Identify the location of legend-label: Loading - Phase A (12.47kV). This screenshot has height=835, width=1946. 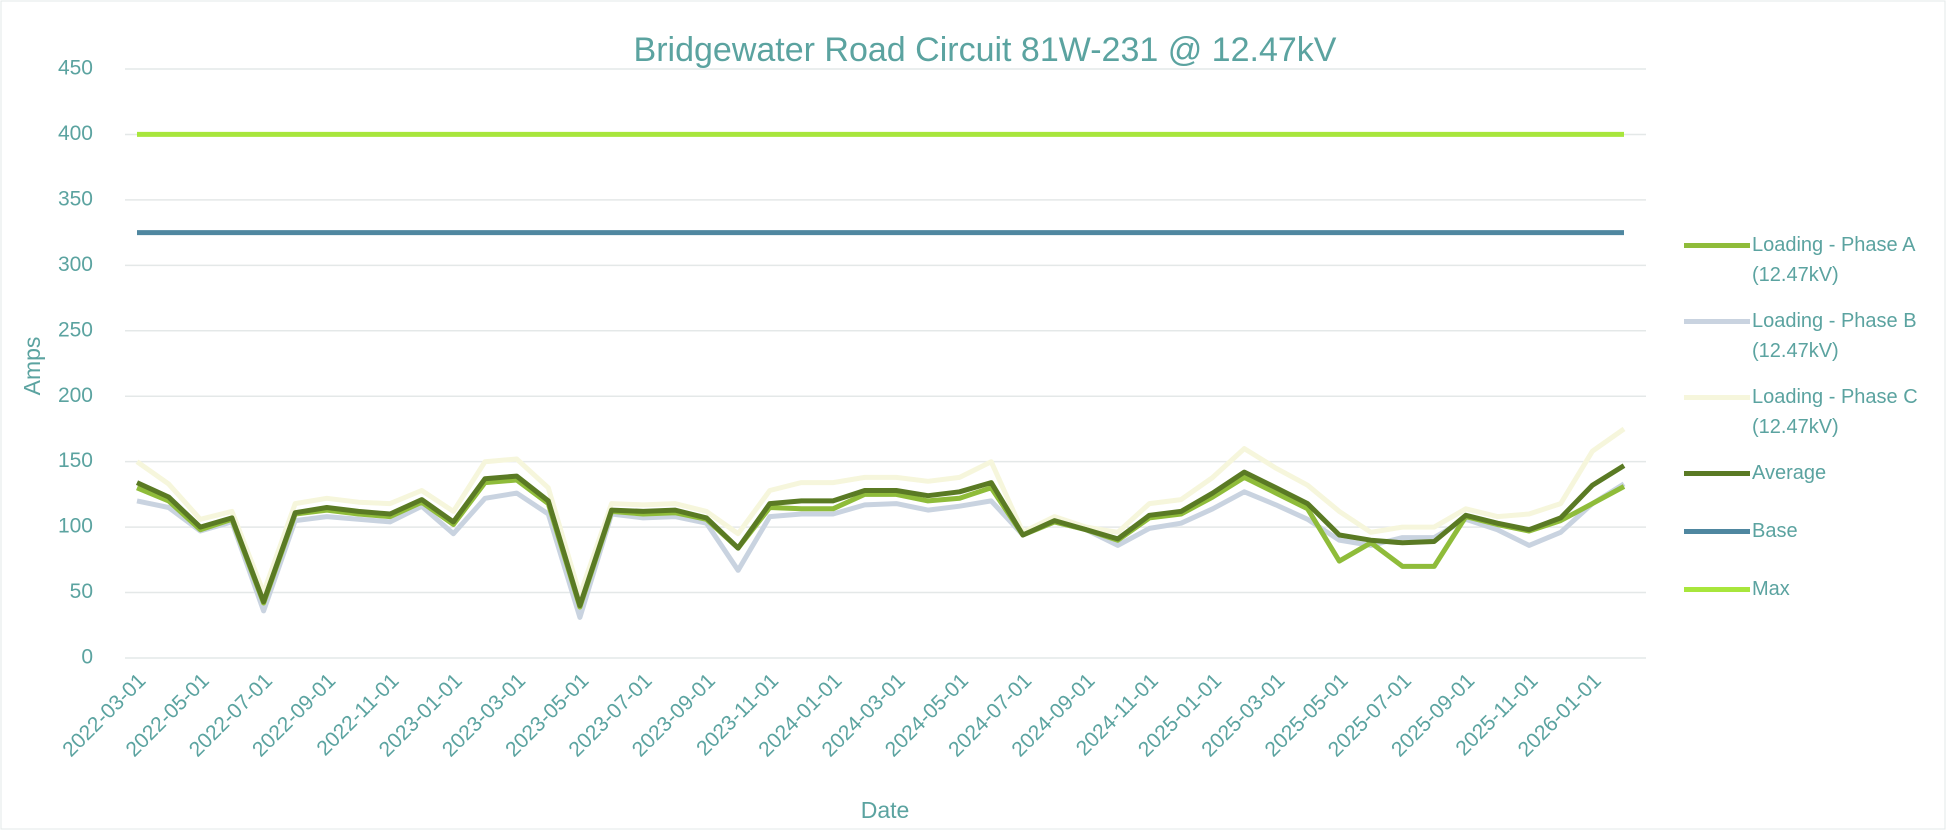
(1833, 260).